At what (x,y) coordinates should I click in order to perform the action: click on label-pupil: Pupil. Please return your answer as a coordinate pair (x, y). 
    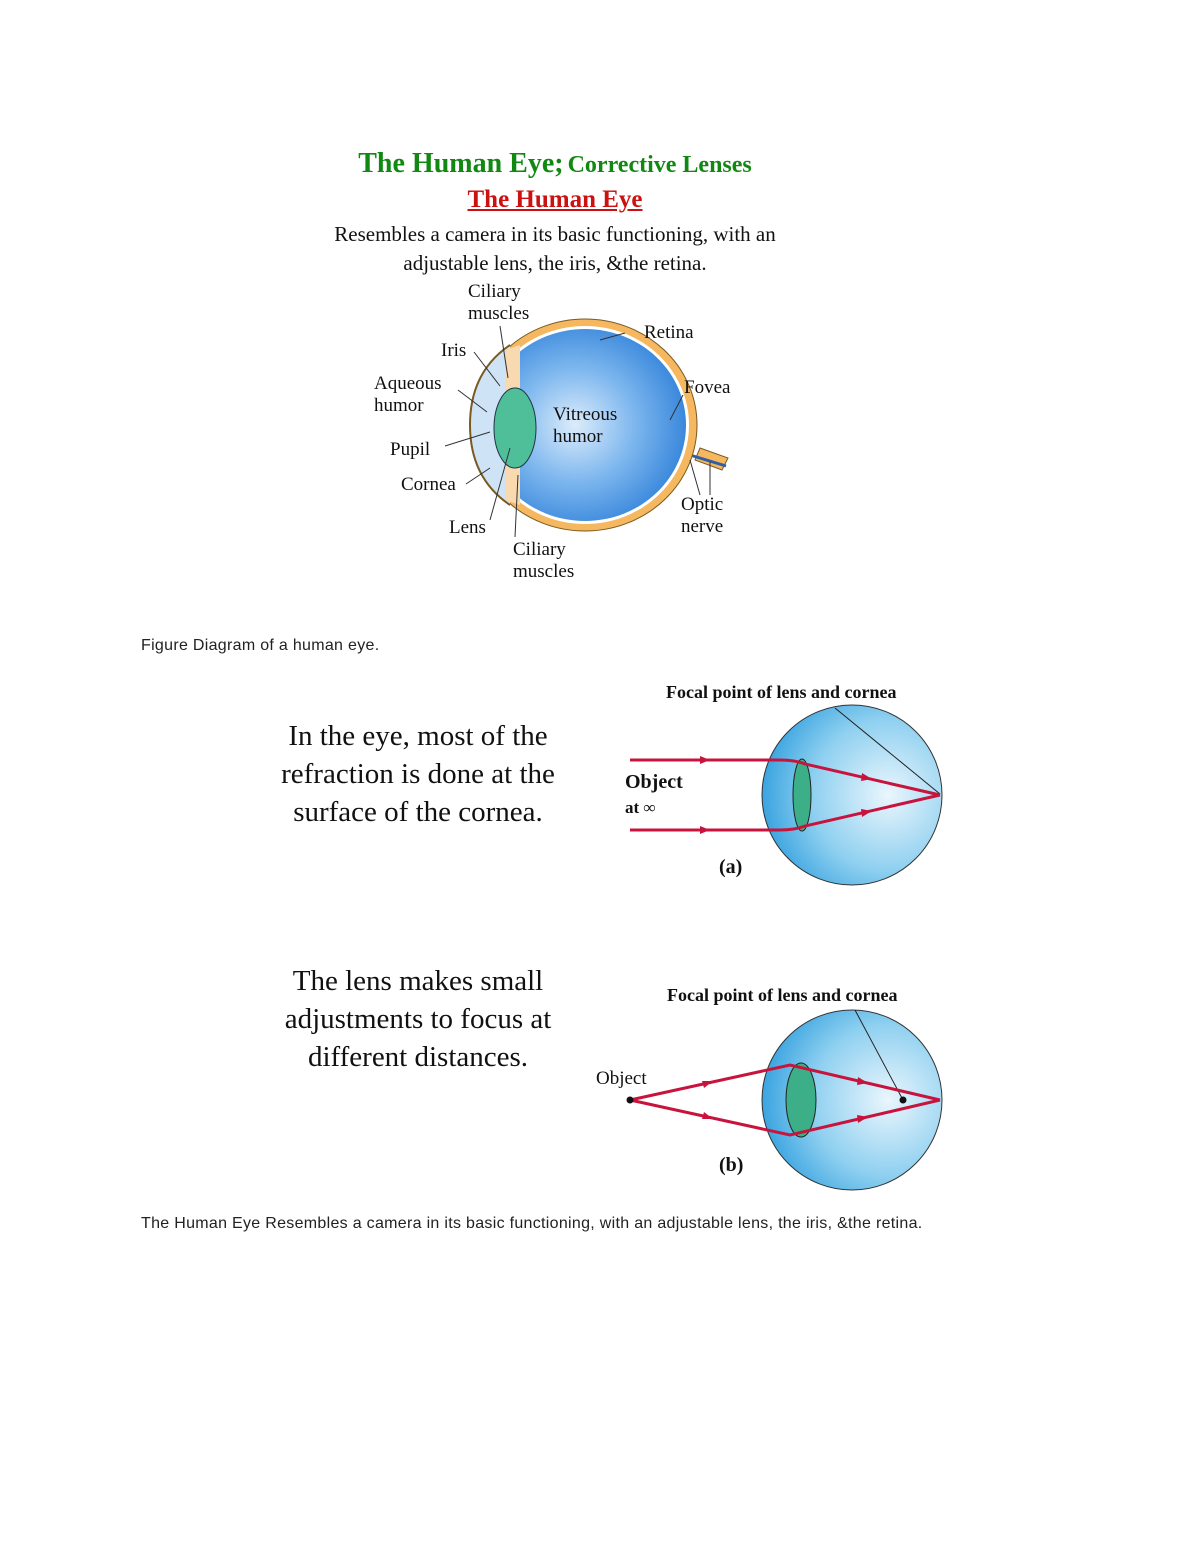
    Looking at the image, I should click on (410, 449).